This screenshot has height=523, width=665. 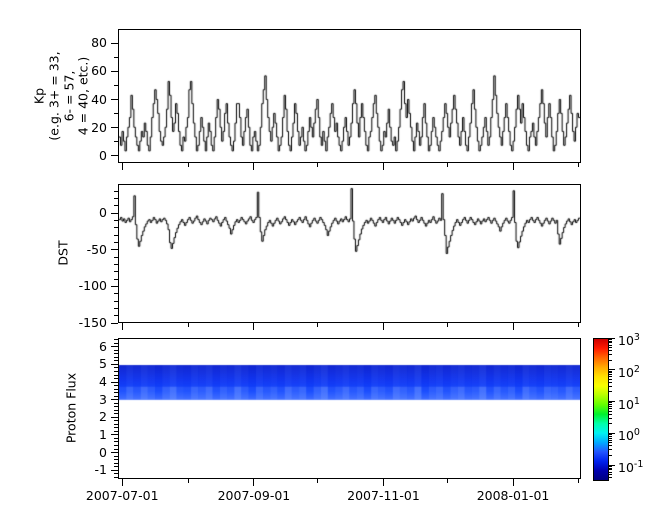 I want to click on x-tick-label: 2007-07-01, so click(x=122, y=495).